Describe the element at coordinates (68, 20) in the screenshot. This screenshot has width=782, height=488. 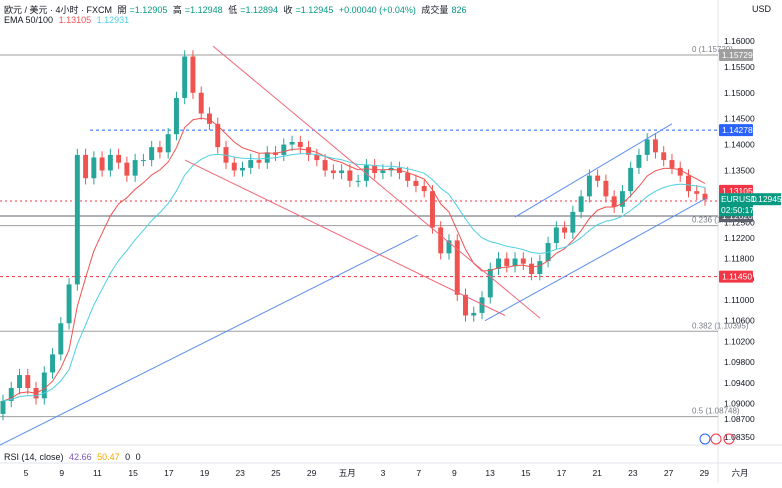
I see `ema-legend: EMA 50/100 1.13105 1.12931` at that location.